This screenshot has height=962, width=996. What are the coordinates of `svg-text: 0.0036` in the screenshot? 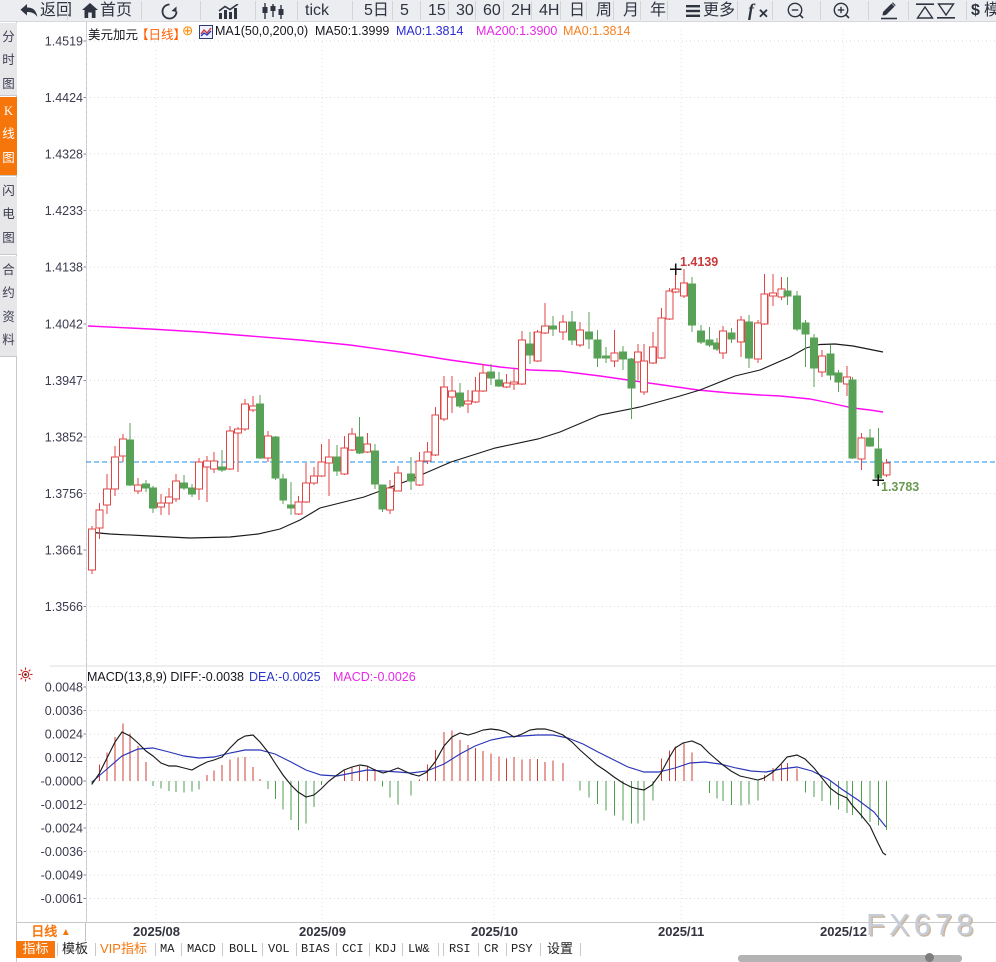 It's located at (64, 711).